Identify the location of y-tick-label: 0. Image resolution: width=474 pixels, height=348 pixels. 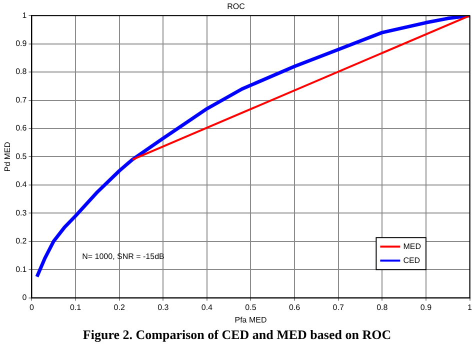
(25, 297).